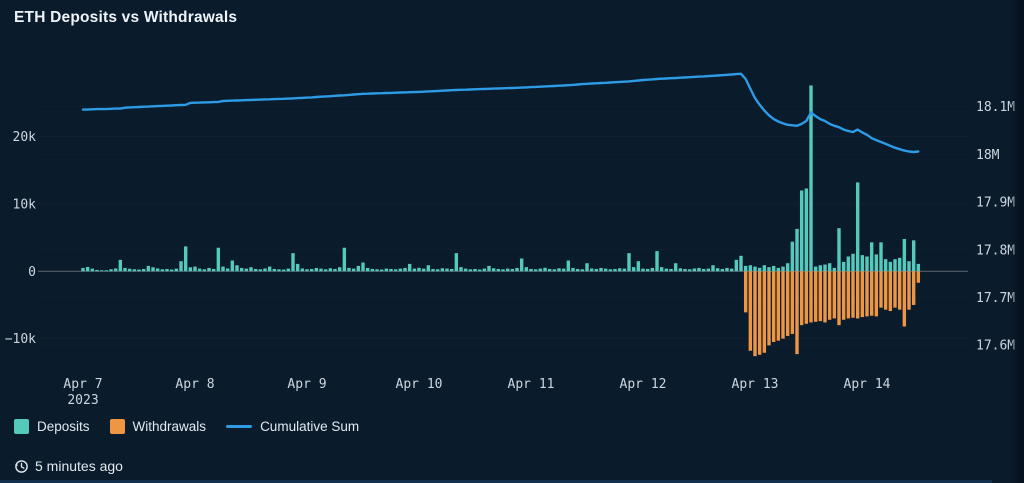  What do you see at coordinates (755, 384) in the screenshot?
I see `x-axis-tick-label: Apr 13` at bounding box center [755, 384].